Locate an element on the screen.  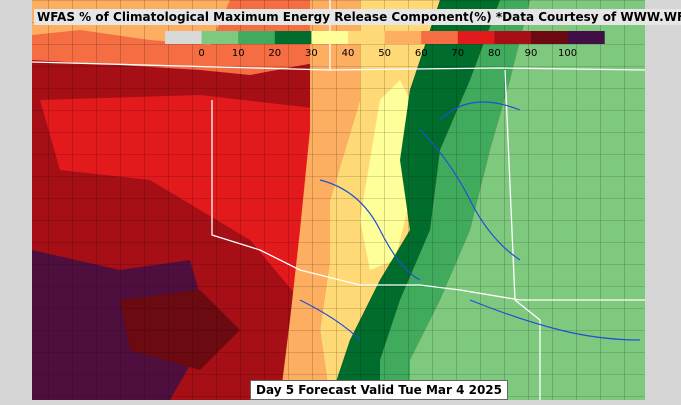
forecast-label: Day 5 Forecast Valid Tue Mar 4 2025 is located at coordinates (379, 390).